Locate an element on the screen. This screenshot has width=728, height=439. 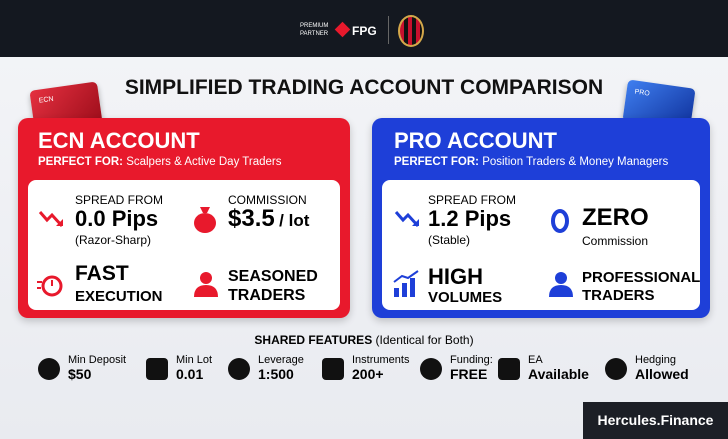
feature-value: Available is located at coordinates (558, 374).